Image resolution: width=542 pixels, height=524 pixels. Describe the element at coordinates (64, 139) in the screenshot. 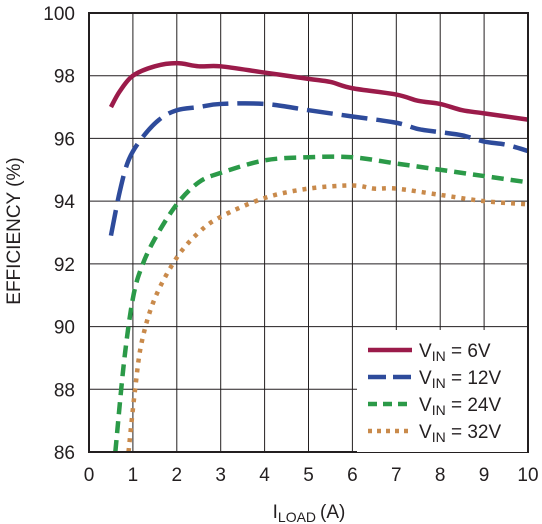

I see `y-tick-label: 96` at that location.